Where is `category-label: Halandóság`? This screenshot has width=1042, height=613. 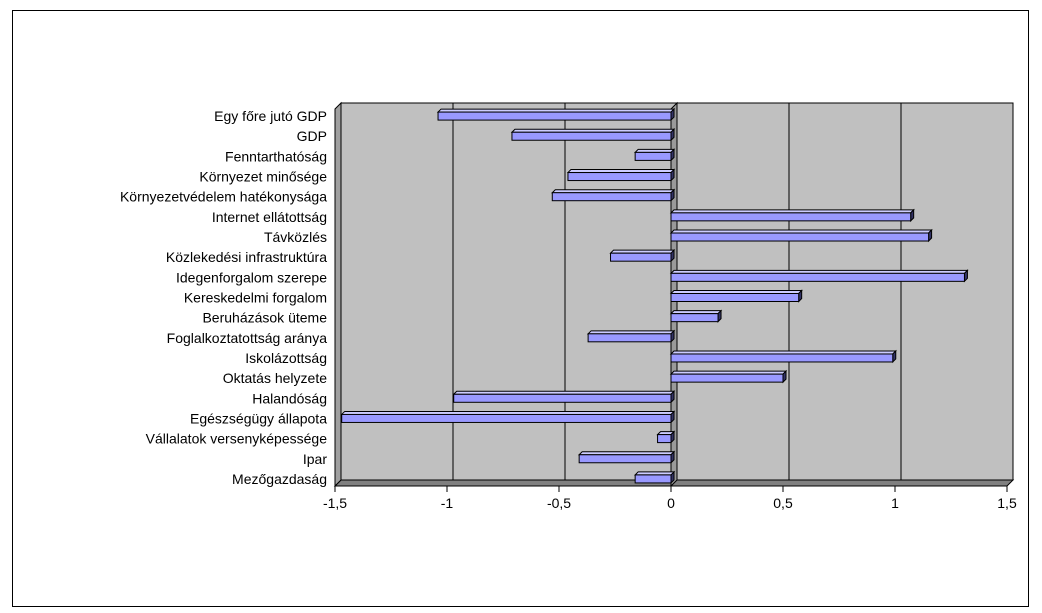 category-label: Halandóság is located at coordinates (289, 398).